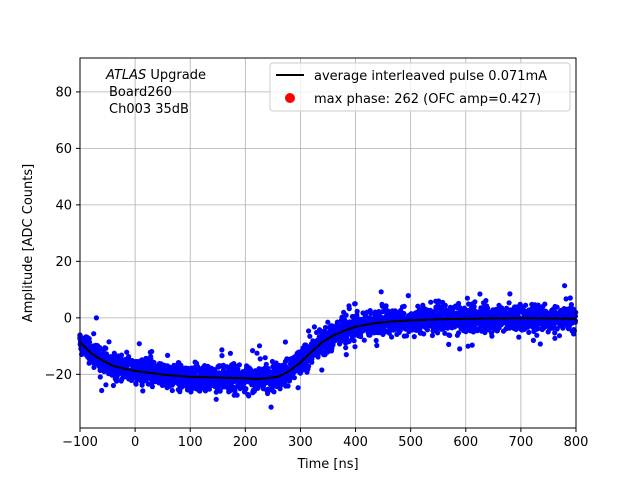 Image resolution: width=640 pixels, height=480 pixels. I want to click on y-tick-label: 20, so click(63, 262).